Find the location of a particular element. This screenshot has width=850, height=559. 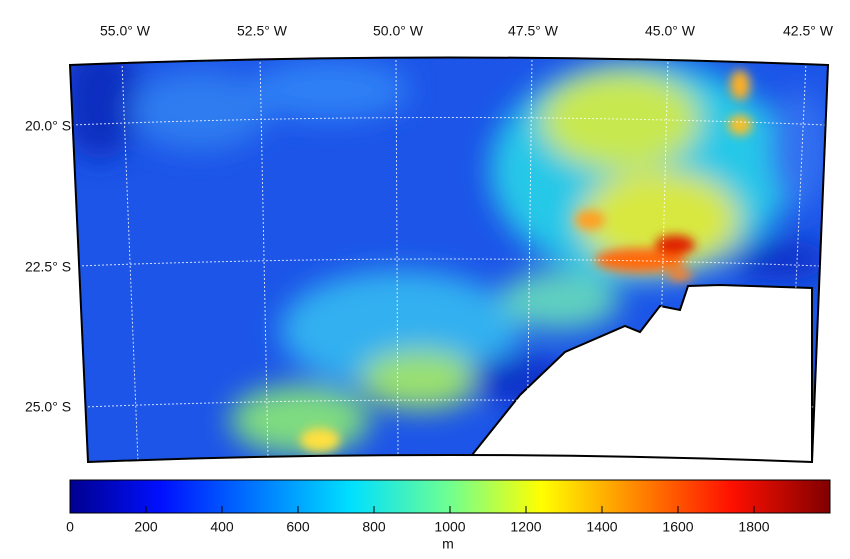

latitude-label: 20.0° S is located at coordinates (48, 126).